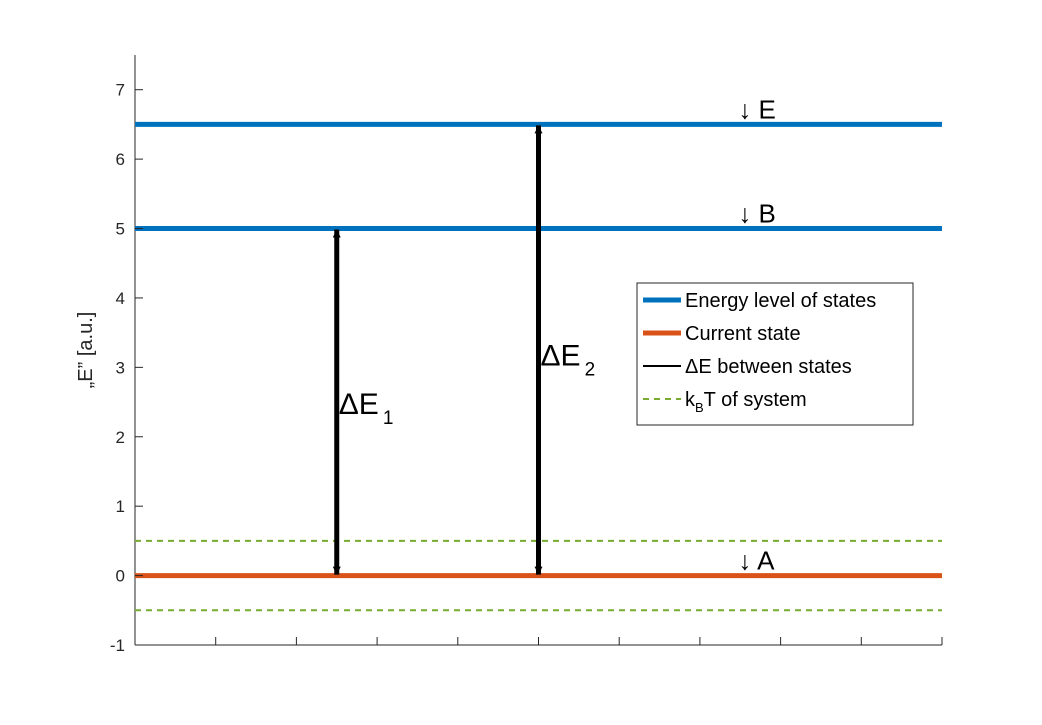 This screenshot has height=725, width=1042. Describe the element at coordinates (120, 229) in the screenshot. I see `y-tick-label: 5` at that location.